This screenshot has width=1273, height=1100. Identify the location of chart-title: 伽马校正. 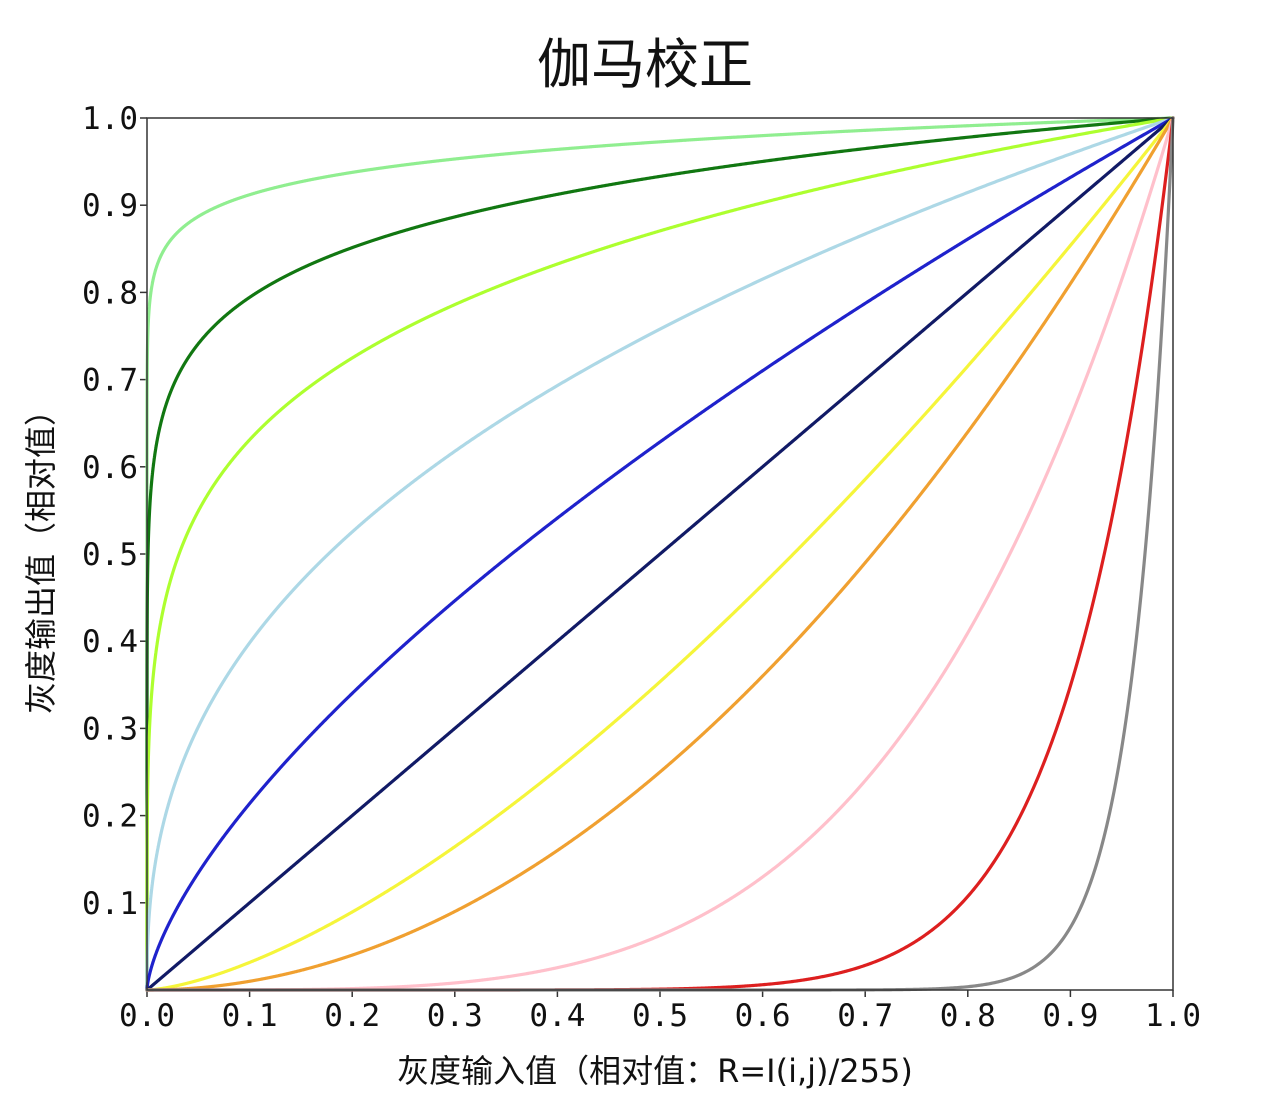
(645, 64).